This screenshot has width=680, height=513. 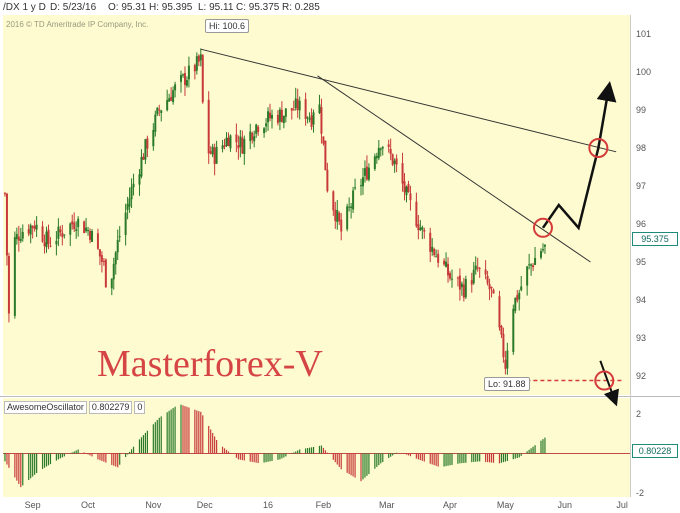 What do you see at coordinates (24, 7) in the screenshot?
I see `symbol-label: /DX 1 y D` at bounding box center [24, 7].